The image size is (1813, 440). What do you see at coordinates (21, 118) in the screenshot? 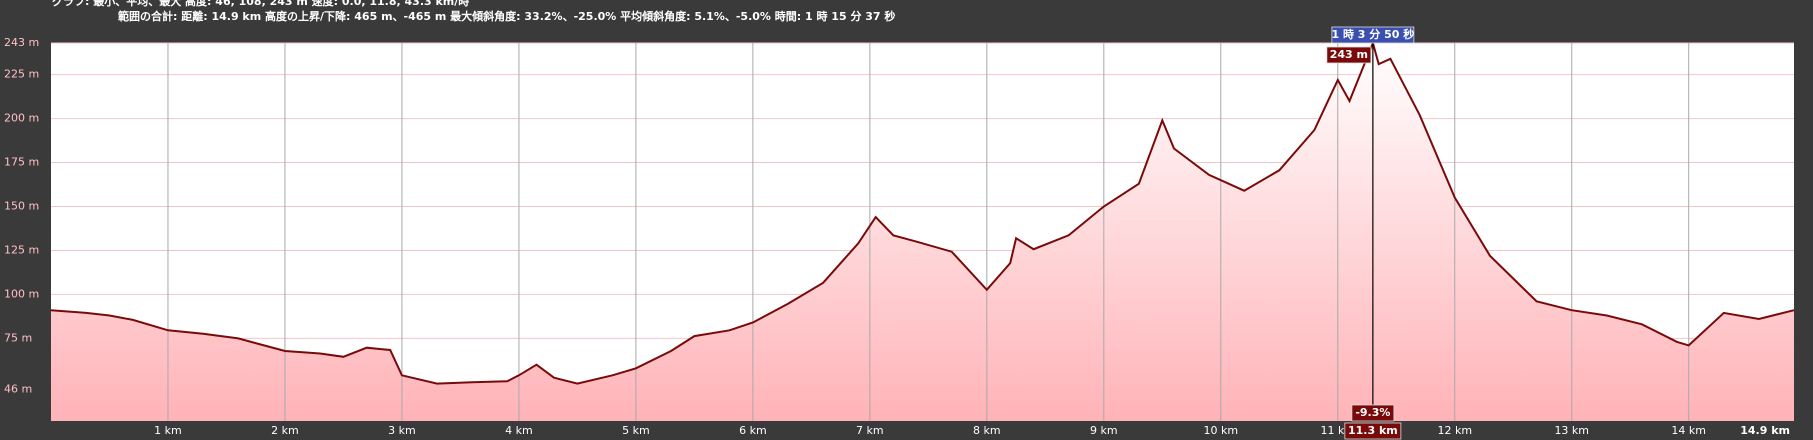
I see `y-tick-label: 200 m` at bounding box center [21, 118].